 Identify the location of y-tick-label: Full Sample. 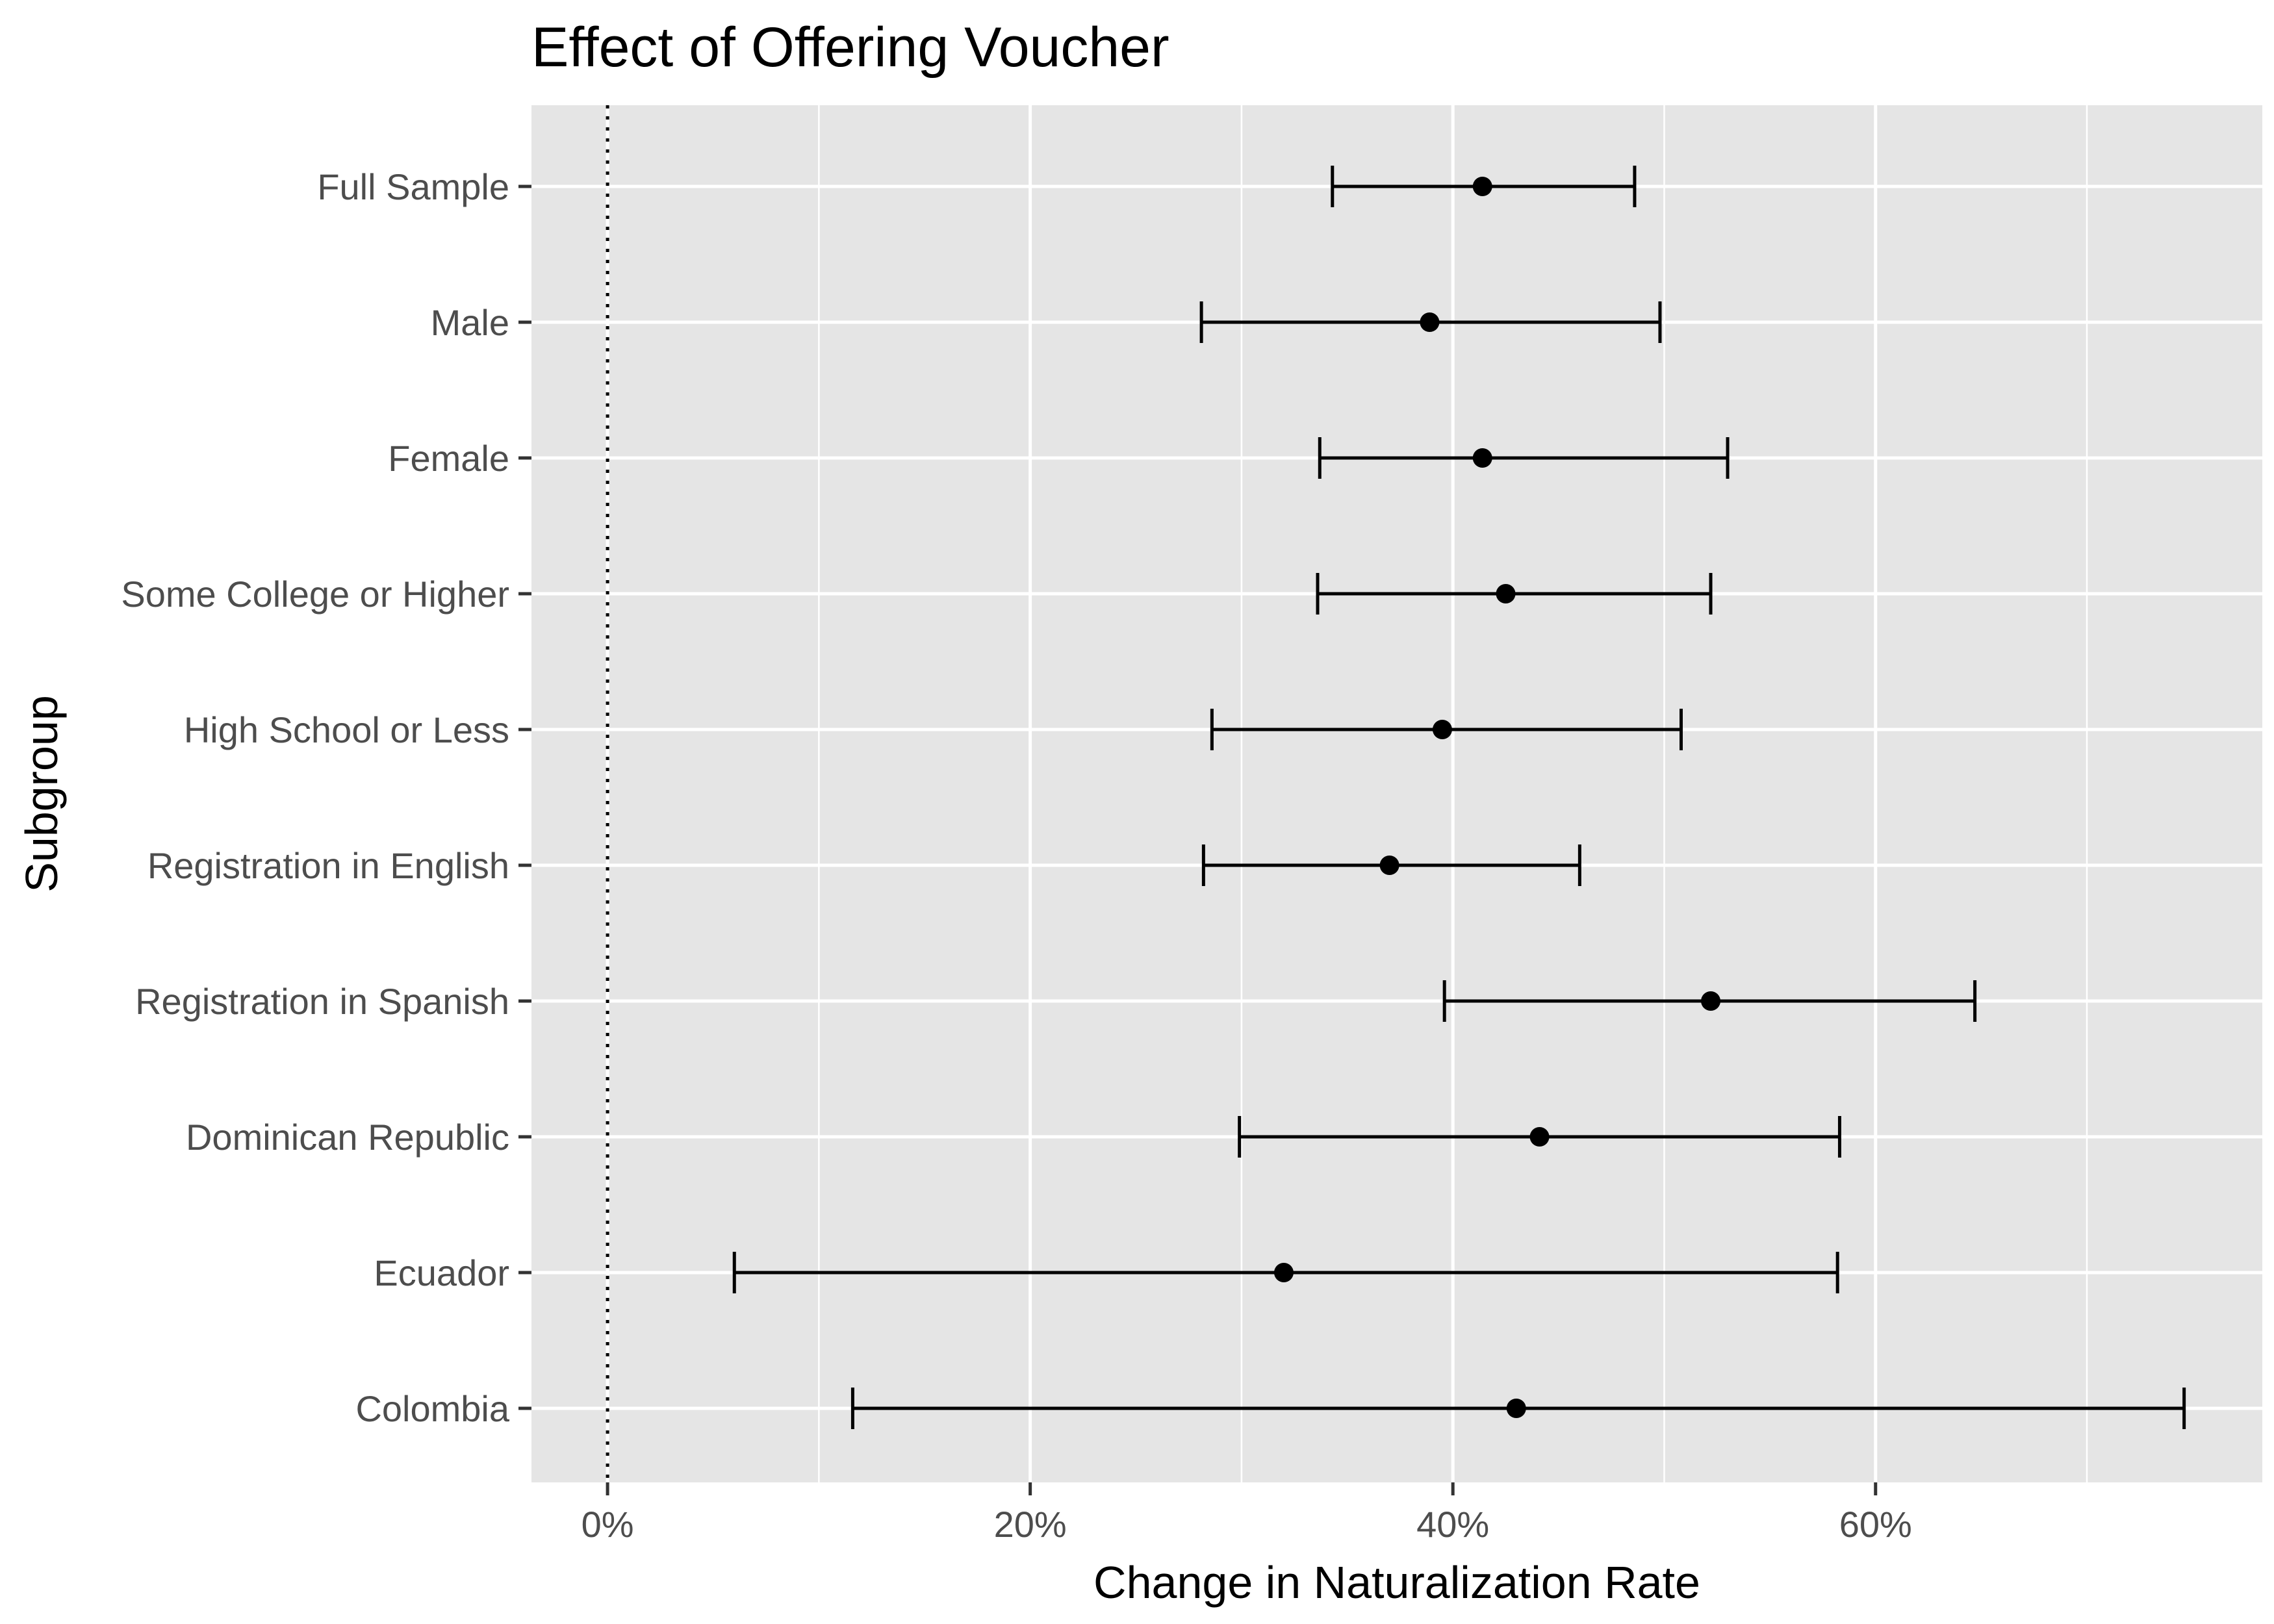
(413, 186).